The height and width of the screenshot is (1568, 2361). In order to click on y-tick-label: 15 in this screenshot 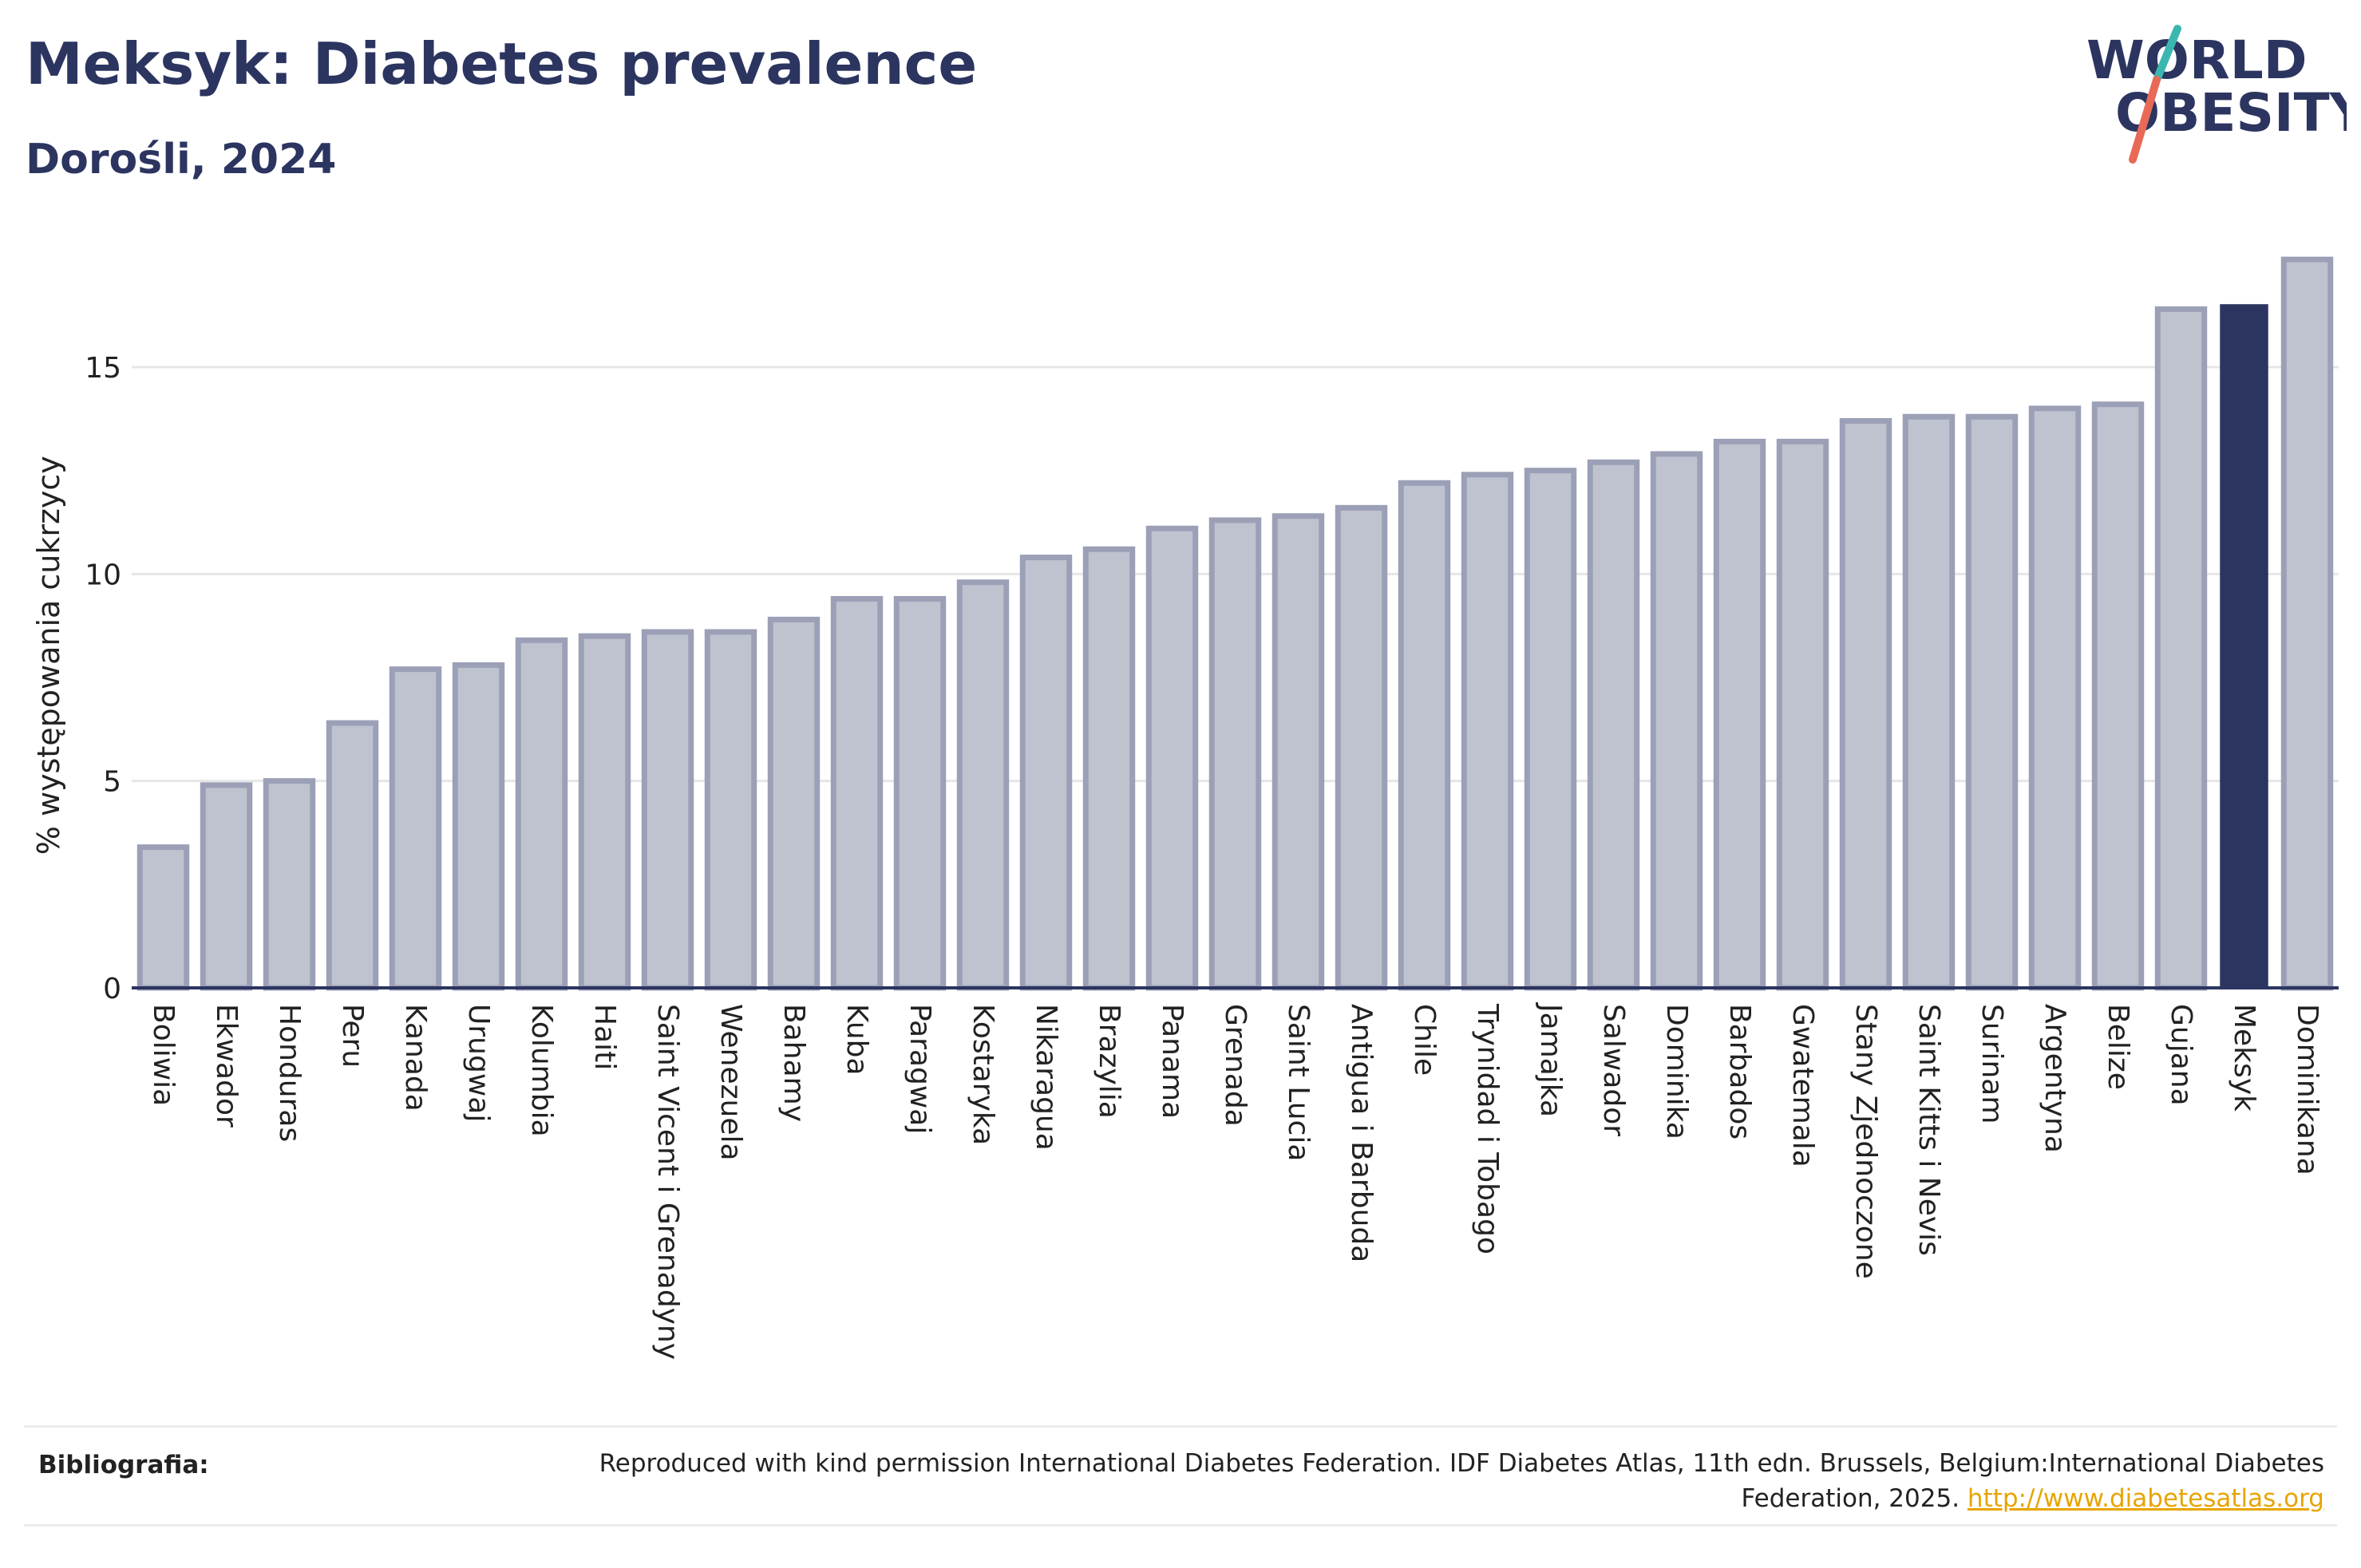, I will do `click(103, 368)`.